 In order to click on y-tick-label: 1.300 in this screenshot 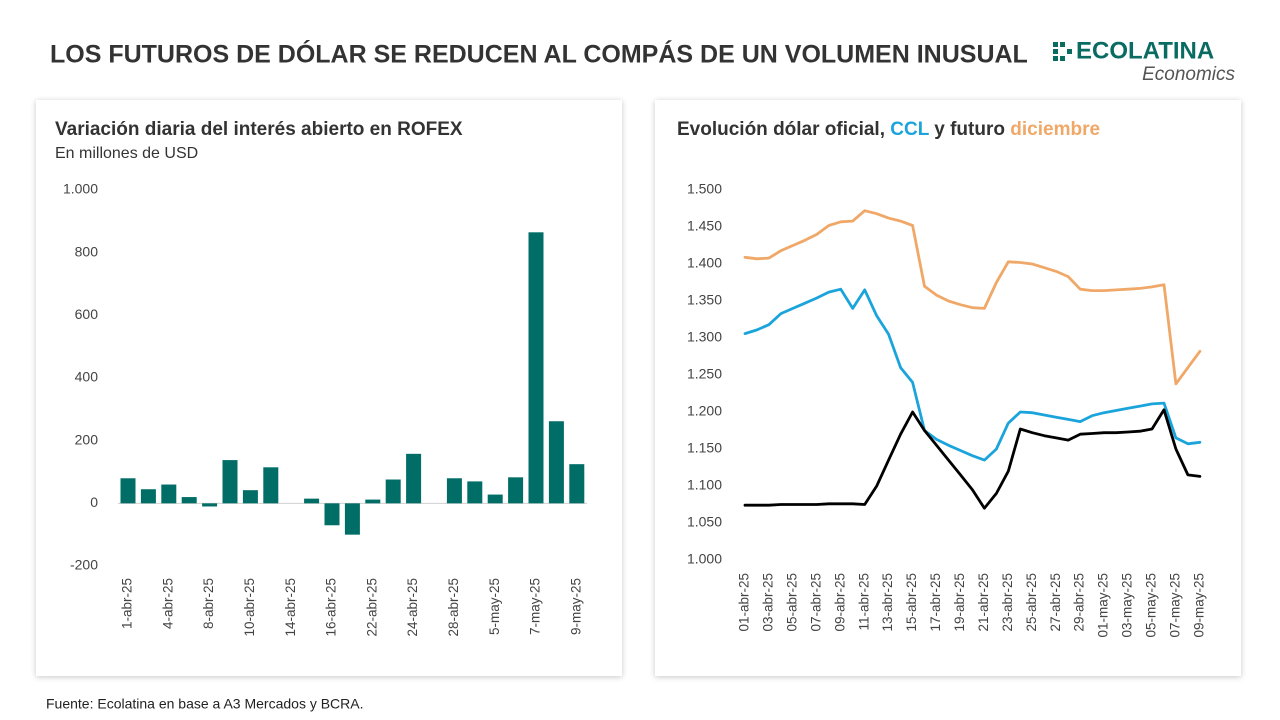, I will do `click(704, 337)`.